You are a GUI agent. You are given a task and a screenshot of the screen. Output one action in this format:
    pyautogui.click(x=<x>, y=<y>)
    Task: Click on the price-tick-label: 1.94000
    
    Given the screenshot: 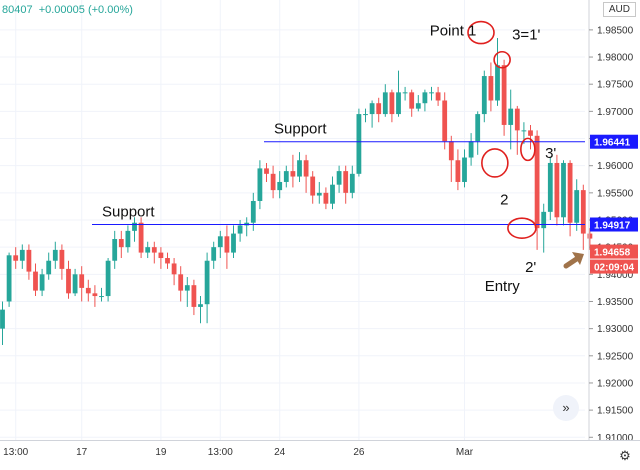 What is the action you would take?
    pyautogui.click(x=615, y=275)
    